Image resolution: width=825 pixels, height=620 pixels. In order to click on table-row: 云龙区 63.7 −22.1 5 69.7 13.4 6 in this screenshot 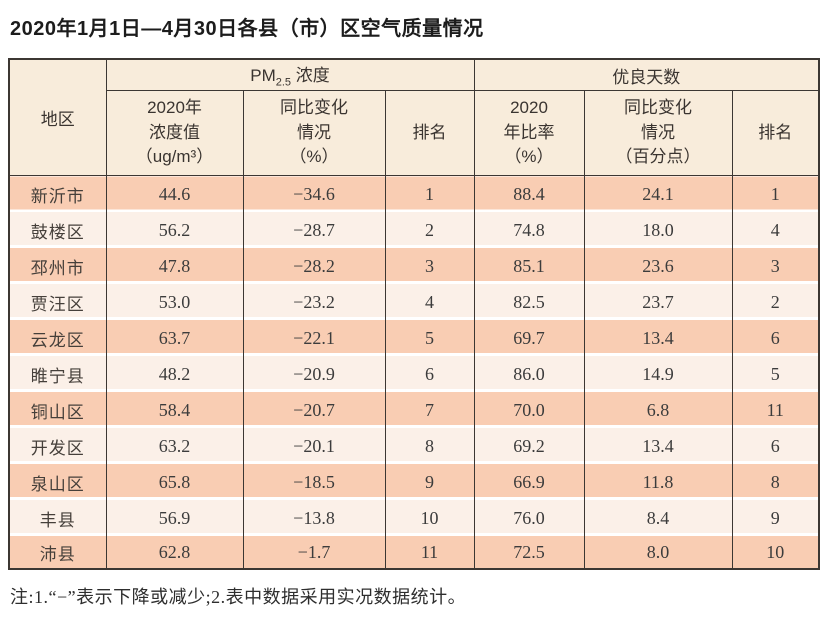, I will do `click(414, 338)`.